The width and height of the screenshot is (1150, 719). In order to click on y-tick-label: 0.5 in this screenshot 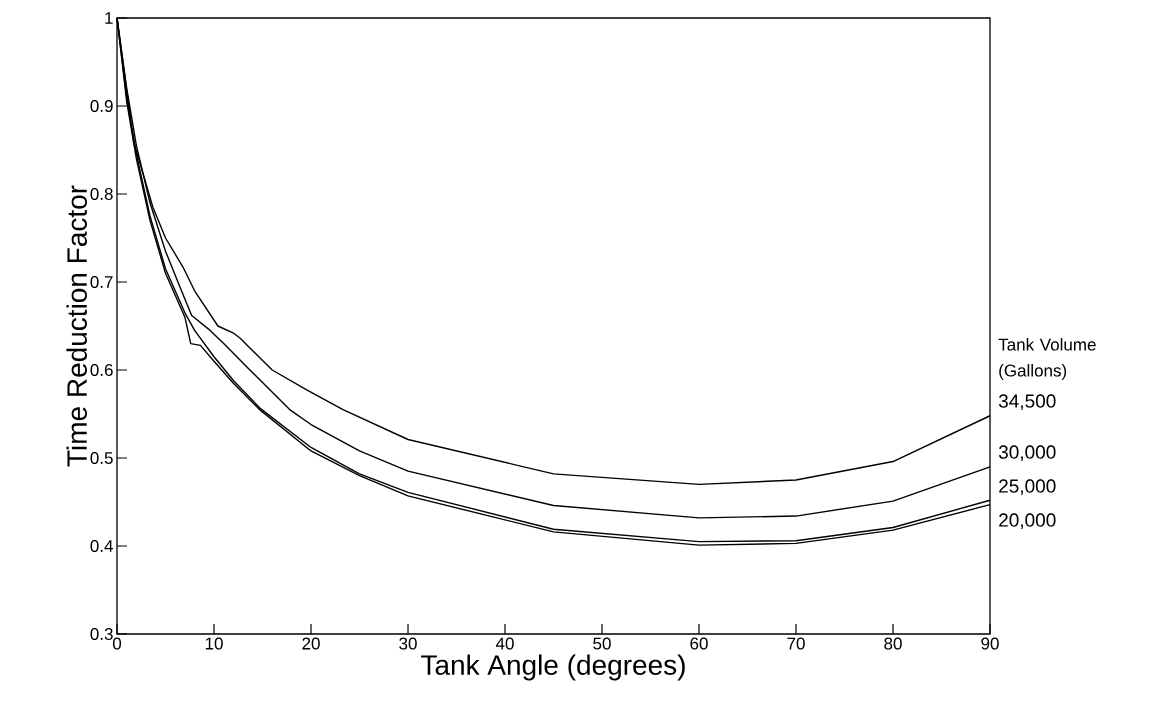, I will do `click(101, 458)`.